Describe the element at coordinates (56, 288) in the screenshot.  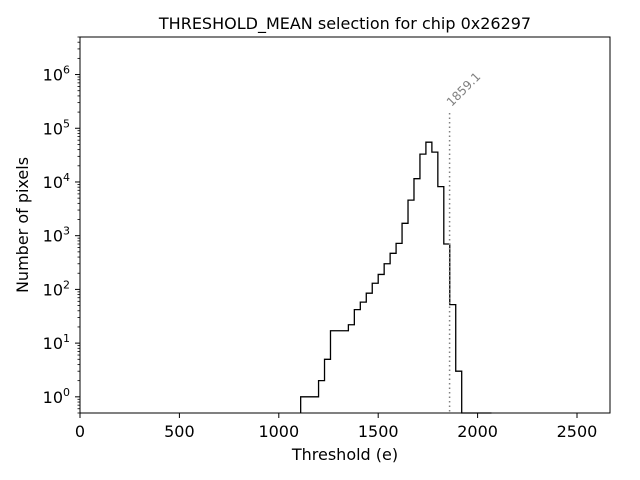
I see `y-tick-label: 10²` at that location.